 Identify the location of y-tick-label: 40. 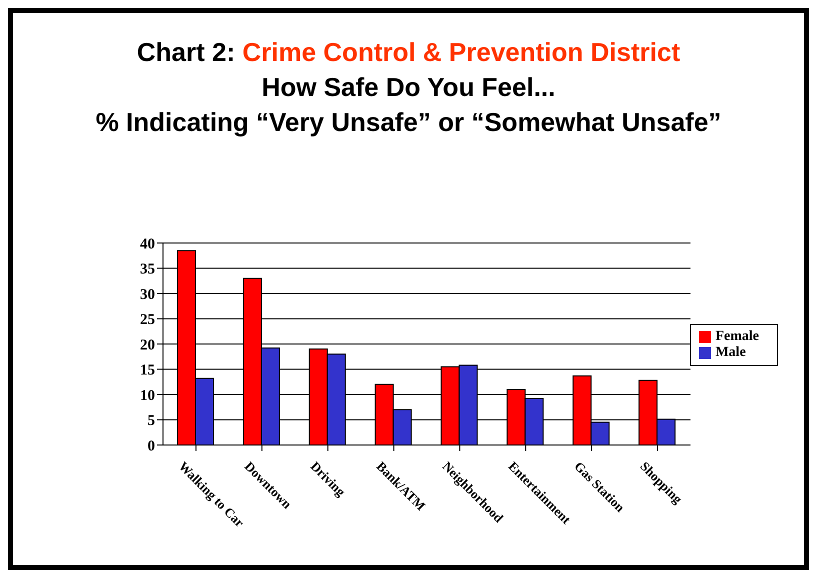
(147, 244).